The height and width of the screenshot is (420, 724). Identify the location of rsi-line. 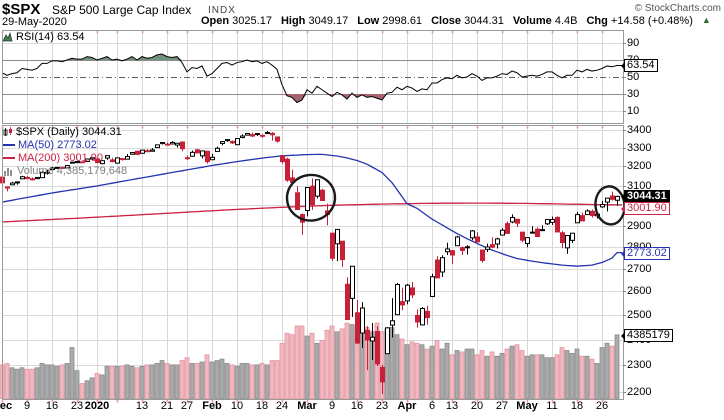
(311, 78).